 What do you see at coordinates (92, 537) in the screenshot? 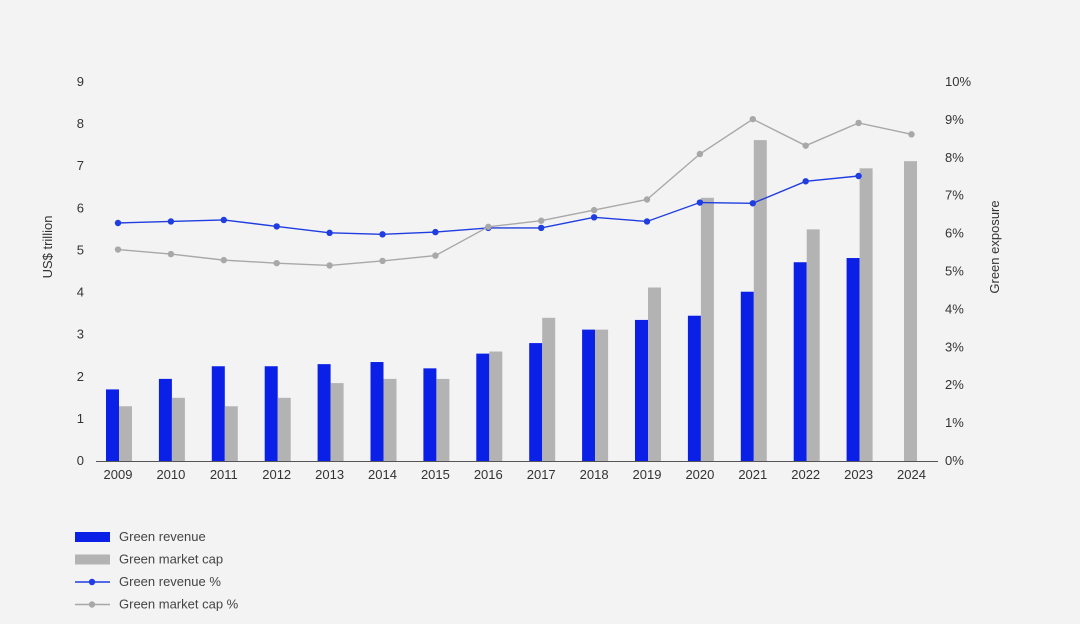
I see `legend-swatch-green-revenue` at bounding box center [92, 537].